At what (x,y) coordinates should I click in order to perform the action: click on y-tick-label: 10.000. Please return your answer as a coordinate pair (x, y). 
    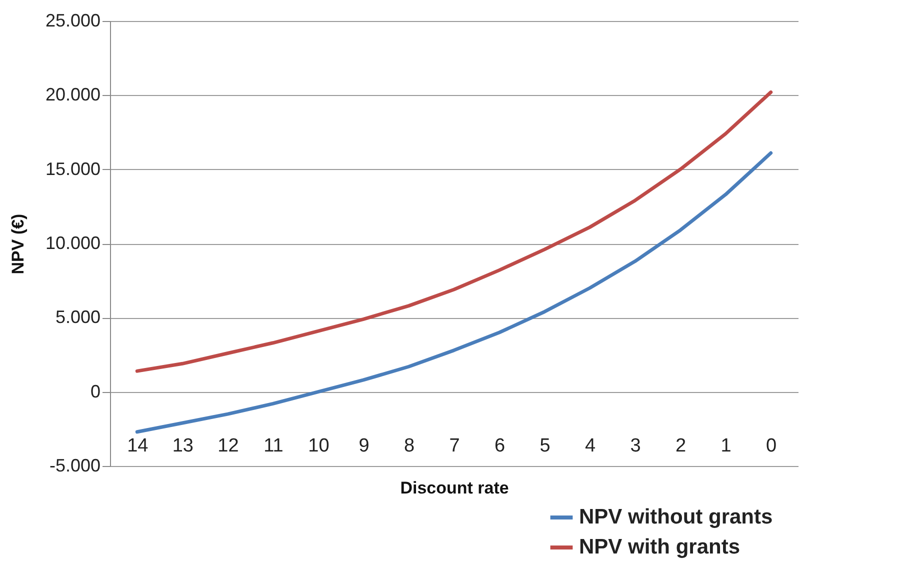
    Looking at the image, I should click on (72, 243).